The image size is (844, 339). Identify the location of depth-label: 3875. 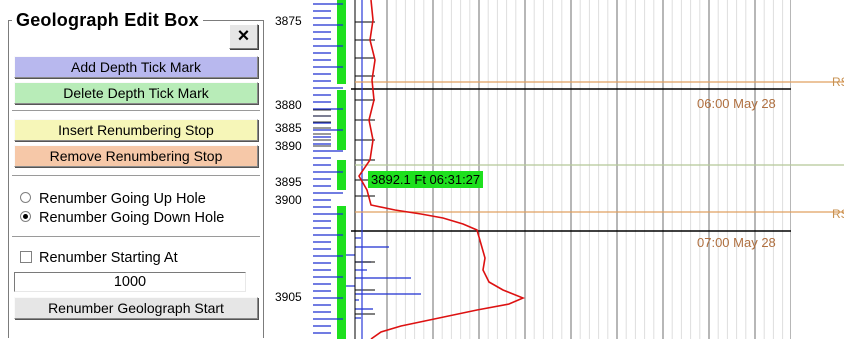
(288, 21).